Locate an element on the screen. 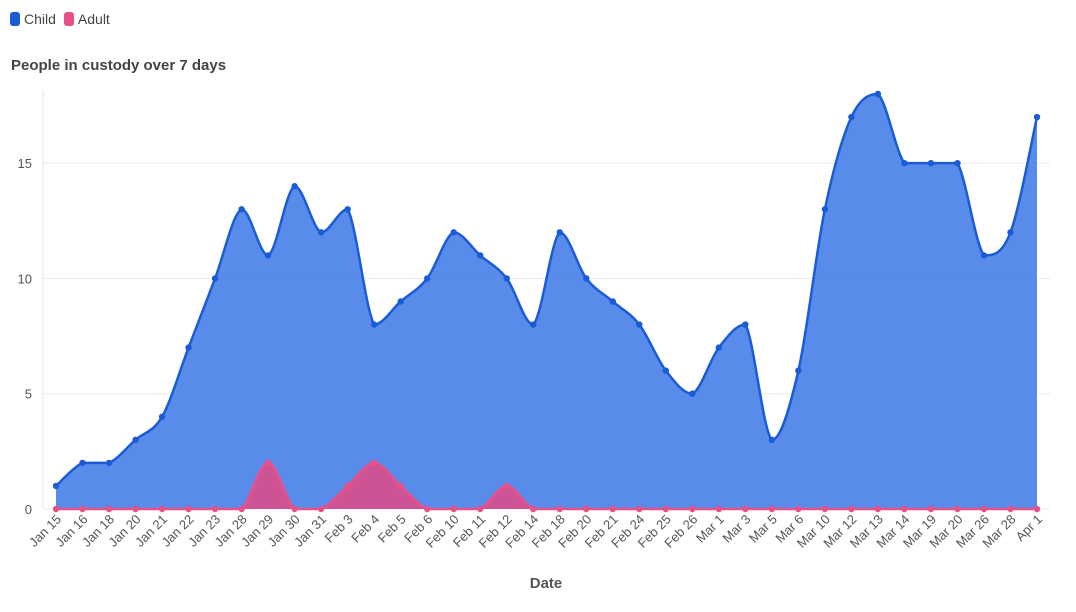 This screenshot has height=612, width=1076. y-tick-label: 5 is located at coordinates (28, 394).